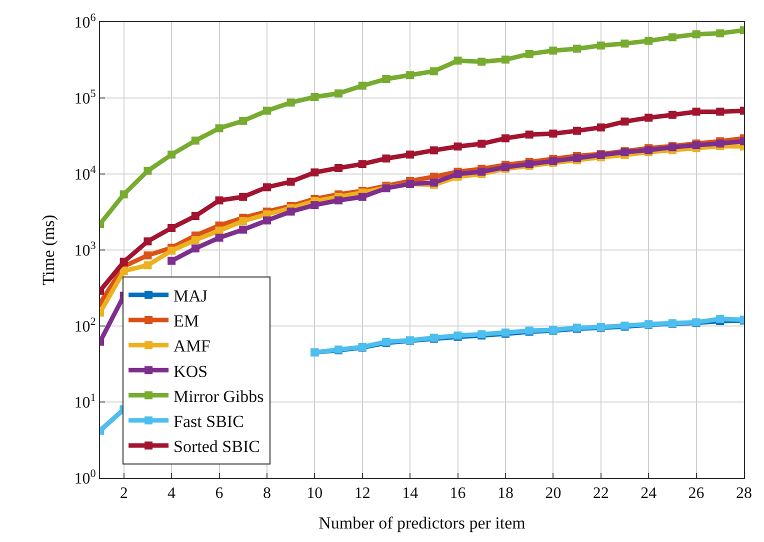 This screenshot has width=764, height=542. I want to click on x-tick-label: 16, so click(458, 493).